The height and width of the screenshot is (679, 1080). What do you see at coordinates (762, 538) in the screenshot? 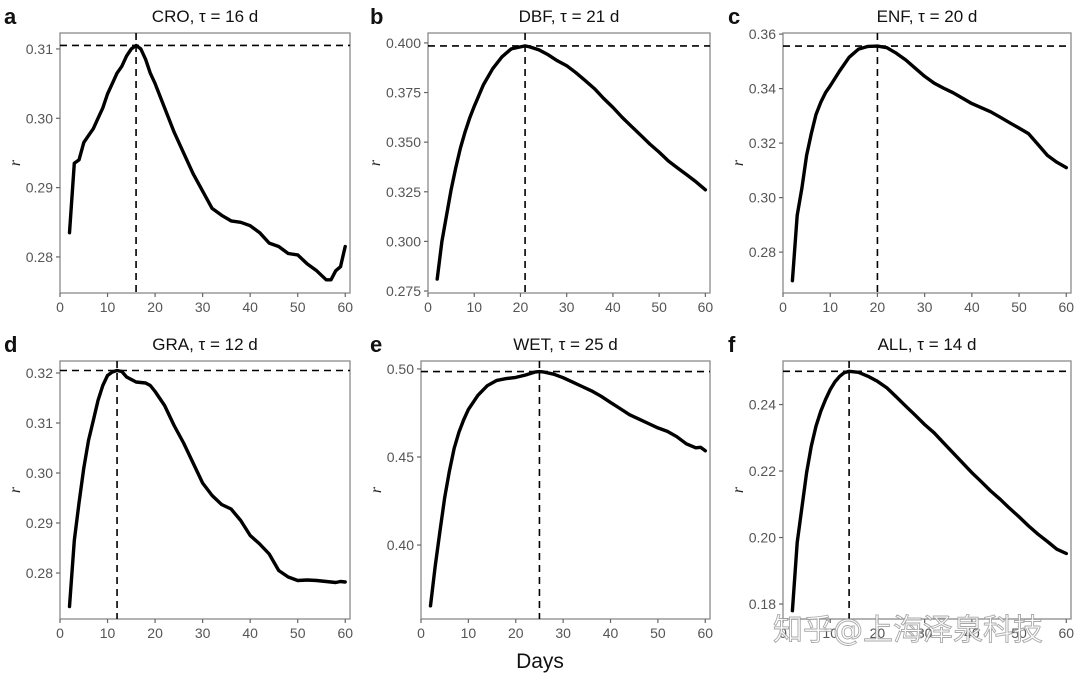
I see `y-tick-label: 0.20` at bounding box center [762, 538].